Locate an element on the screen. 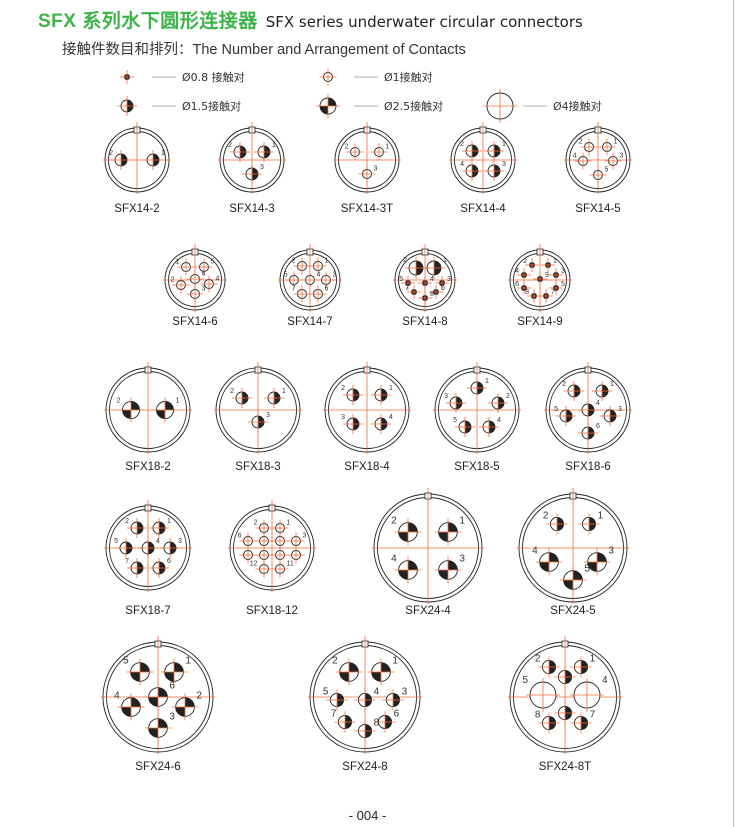 The height and width of the screenshot is (827, 735). title-cn: SFX 系列水下圆形连接器 is located at coordinates (148, 21).